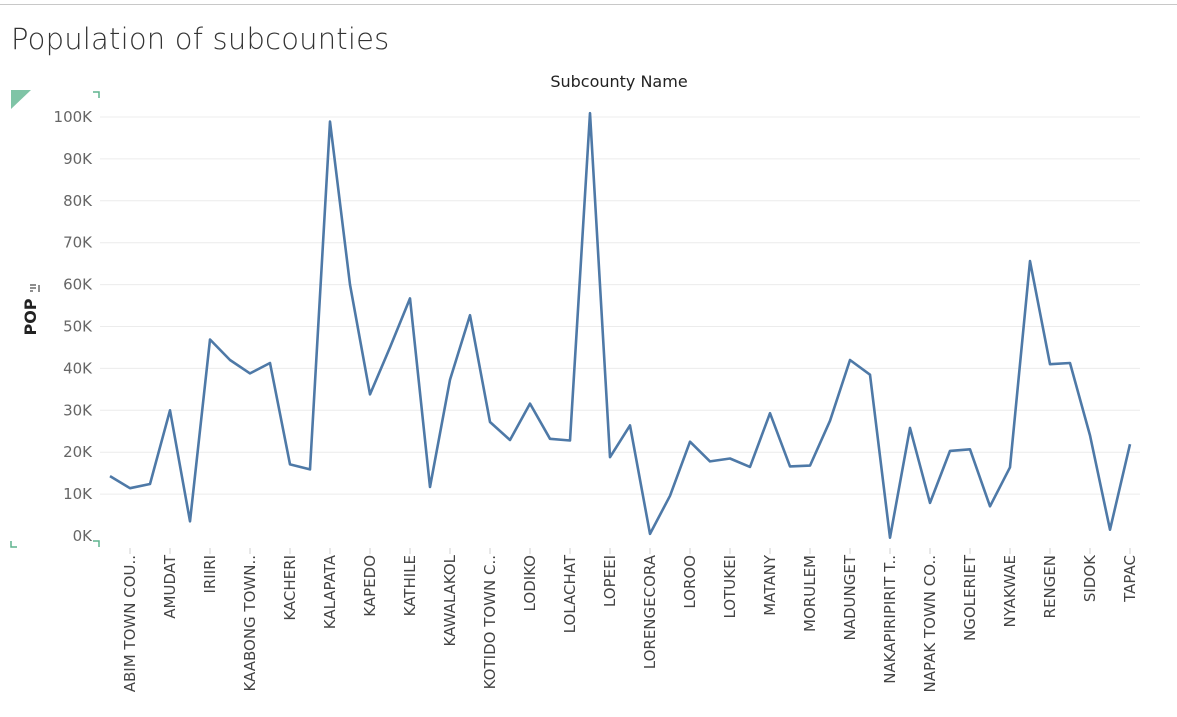 The width and height of the screenshot is (1177, 717). Describe the element at coordinates (210, 574) in the screenshot. I see `x-tick-label: IRIIRI` at that location.